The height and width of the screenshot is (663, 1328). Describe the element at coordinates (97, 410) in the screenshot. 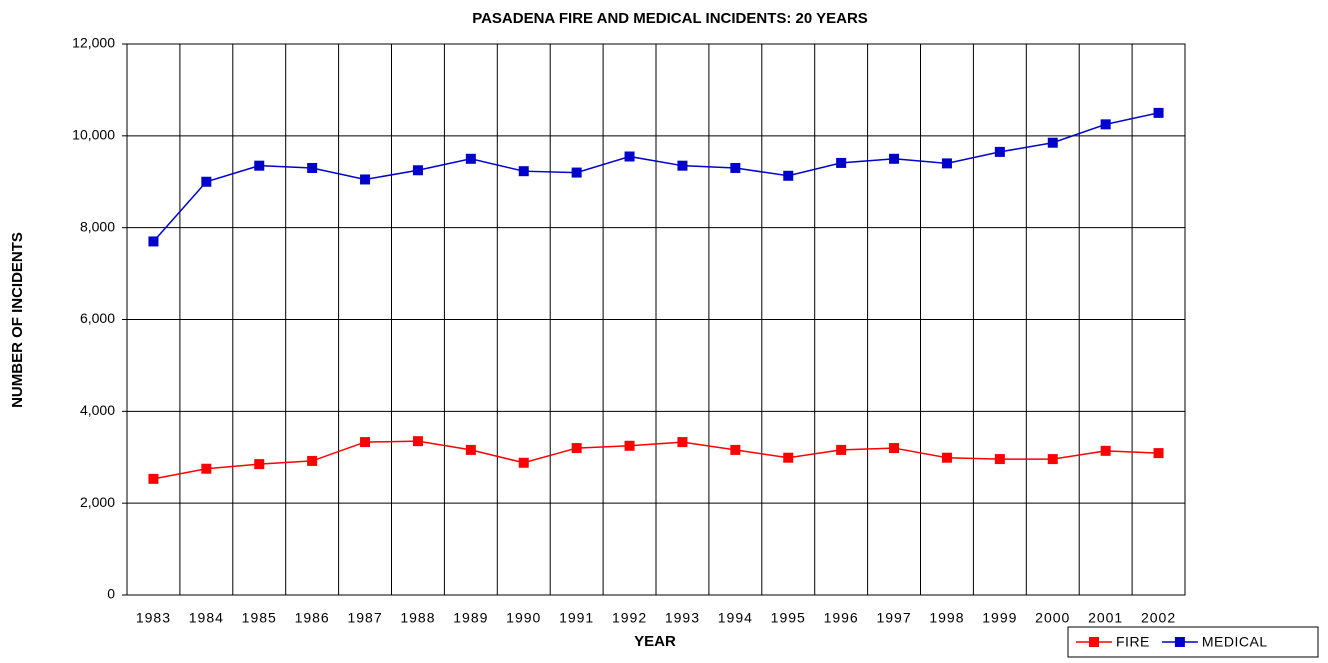

I see `y-tick-label: 4,000` at that location.